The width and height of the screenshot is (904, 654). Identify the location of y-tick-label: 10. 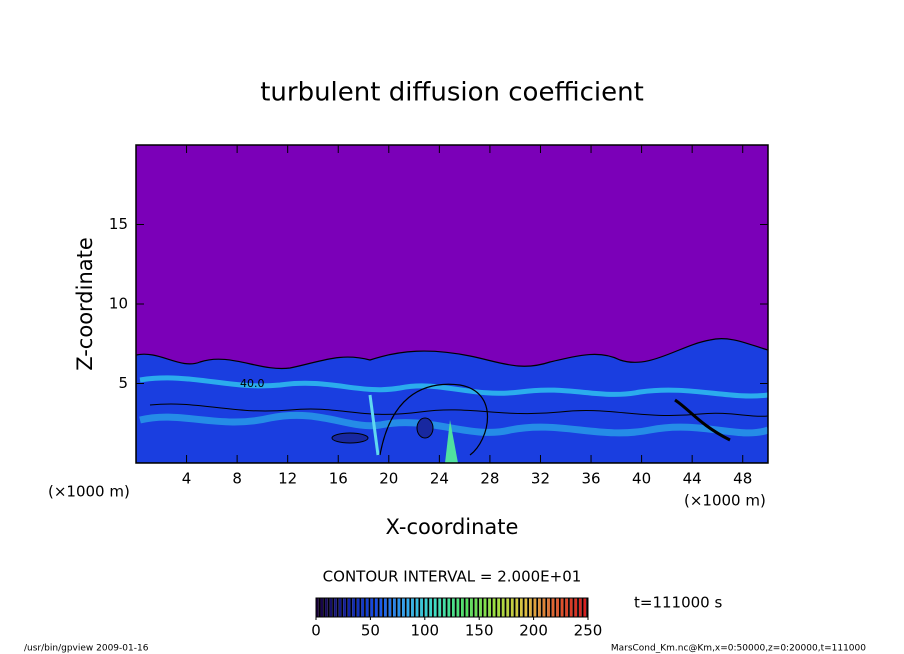
(118, 304).